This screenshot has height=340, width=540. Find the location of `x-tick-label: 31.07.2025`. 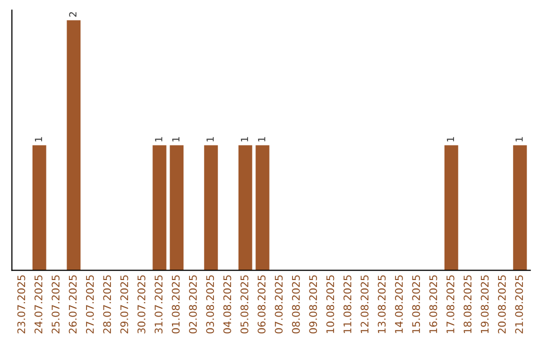

x-tick-label: 31.07.2025 is located at coordinates (158, 304).